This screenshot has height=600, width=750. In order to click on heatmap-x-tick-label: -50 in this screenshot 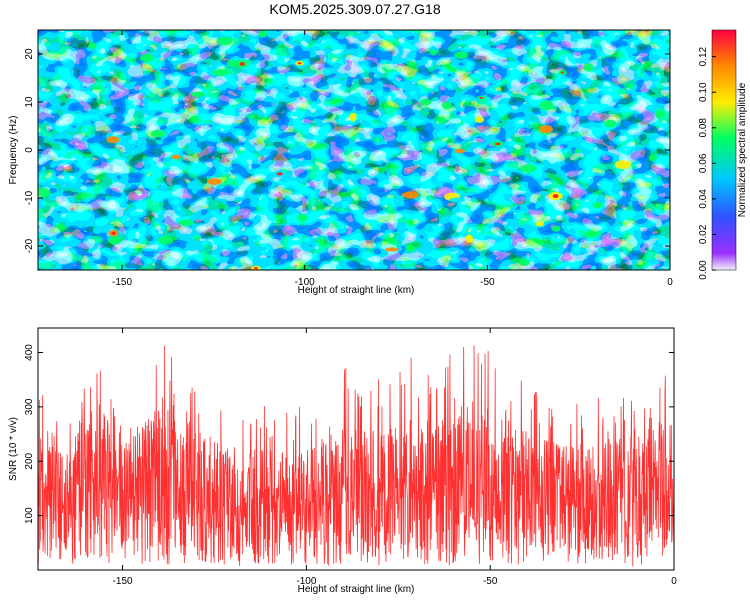, I will do `click(487, 282)`.